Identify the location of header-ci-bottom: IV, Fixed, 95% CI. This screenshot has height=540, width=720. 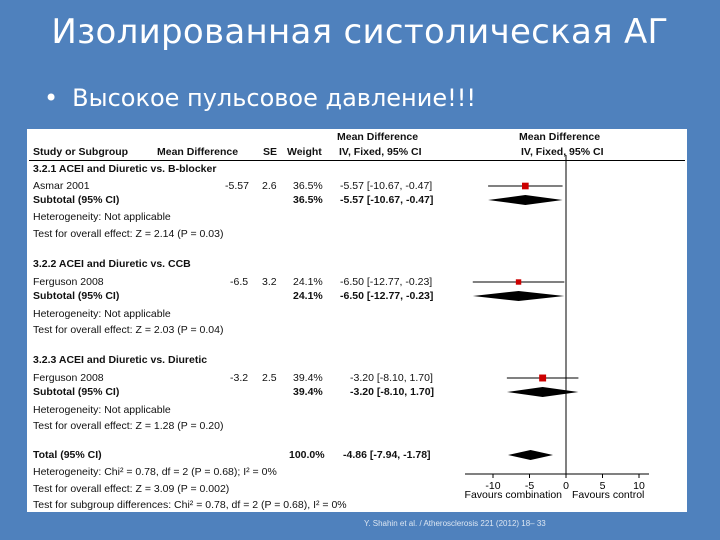
(380, 152).